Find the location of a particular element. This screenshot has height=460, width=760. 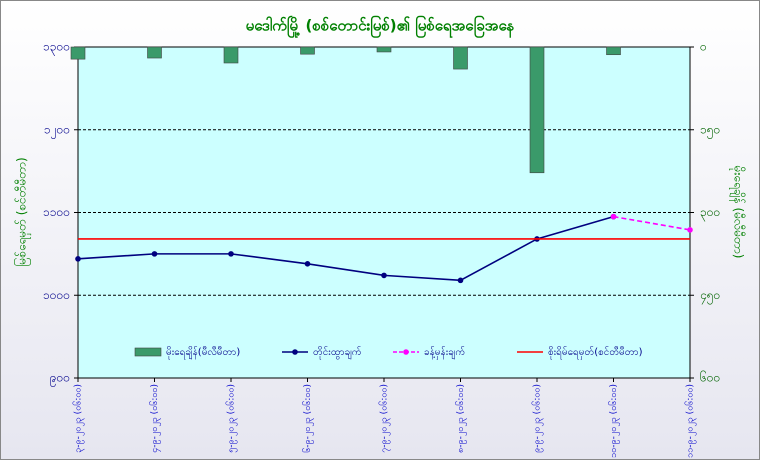

y2-tick-label: ၆၀၀ is located at coordinates (710, 377).